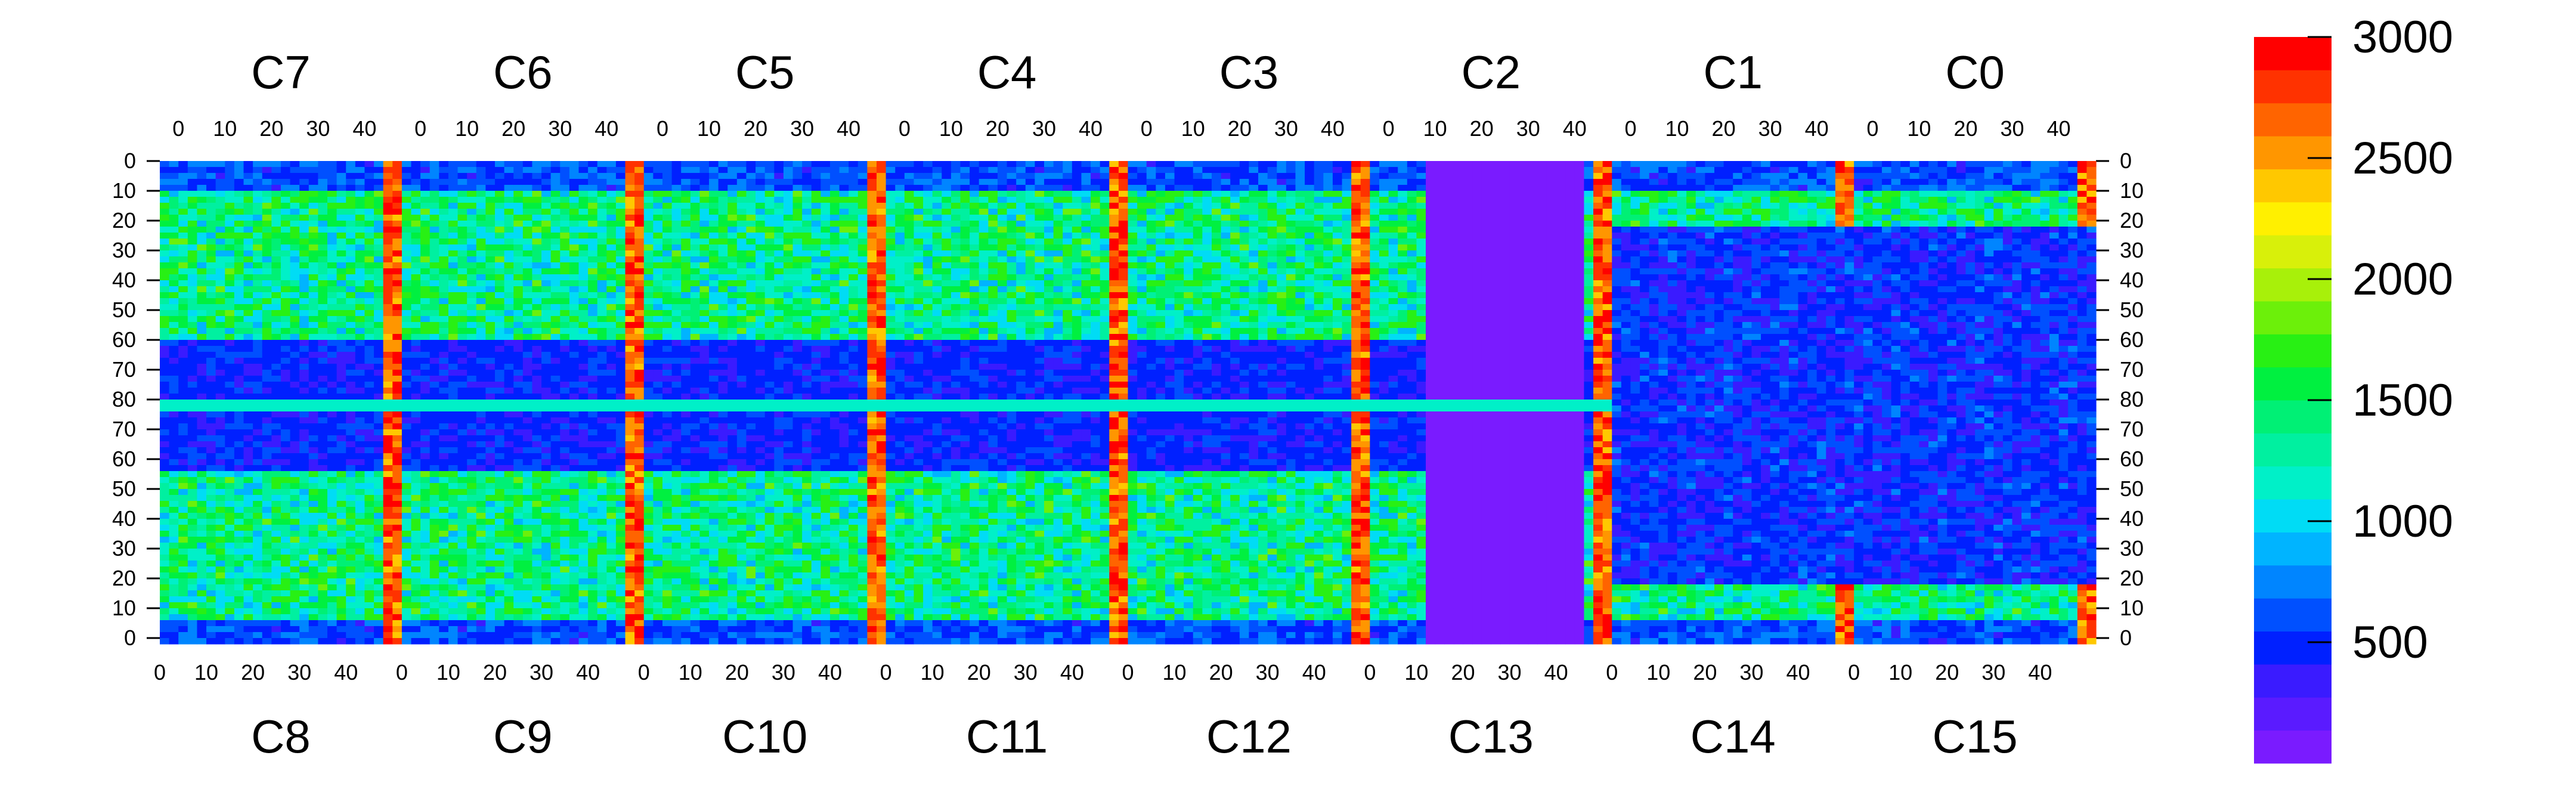 The height and width of the screenshot is (805, 2576). Describe the element at coordinates (178, 129) in the screenshot. I see `top-tick-label: 0` at that location.